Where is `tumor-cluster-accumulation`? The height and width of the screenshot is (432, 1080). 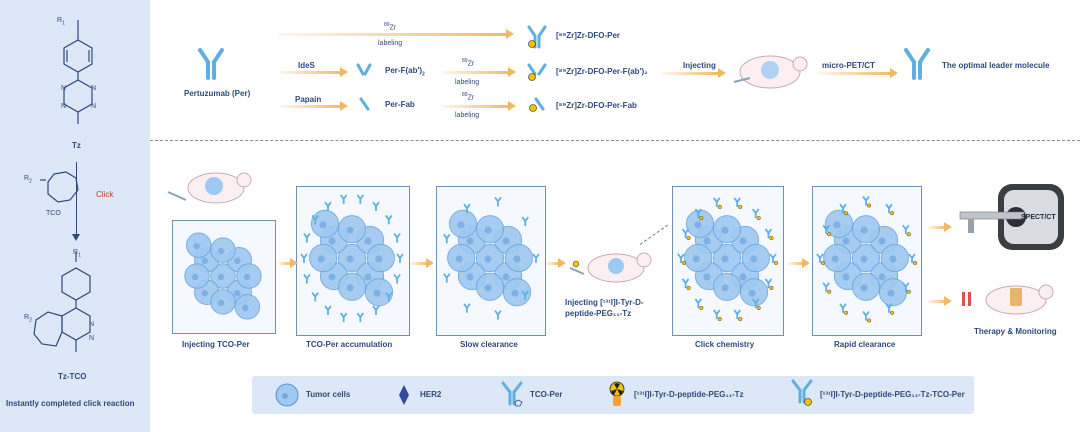
tumor-cluster-accumulation is located at coordinates (352, 258).